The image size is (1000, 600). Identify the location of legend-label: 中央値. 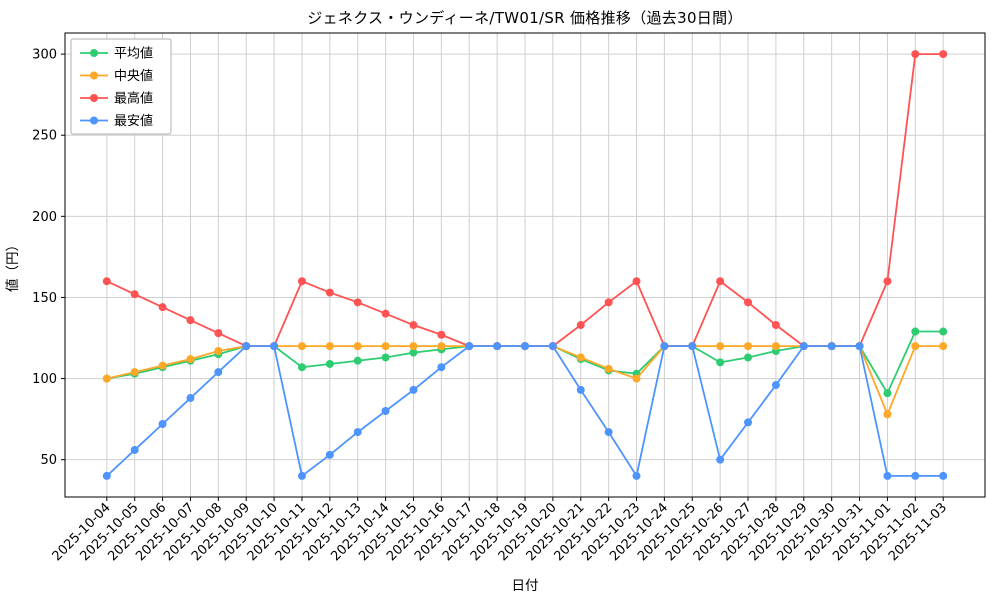
(133, 76).